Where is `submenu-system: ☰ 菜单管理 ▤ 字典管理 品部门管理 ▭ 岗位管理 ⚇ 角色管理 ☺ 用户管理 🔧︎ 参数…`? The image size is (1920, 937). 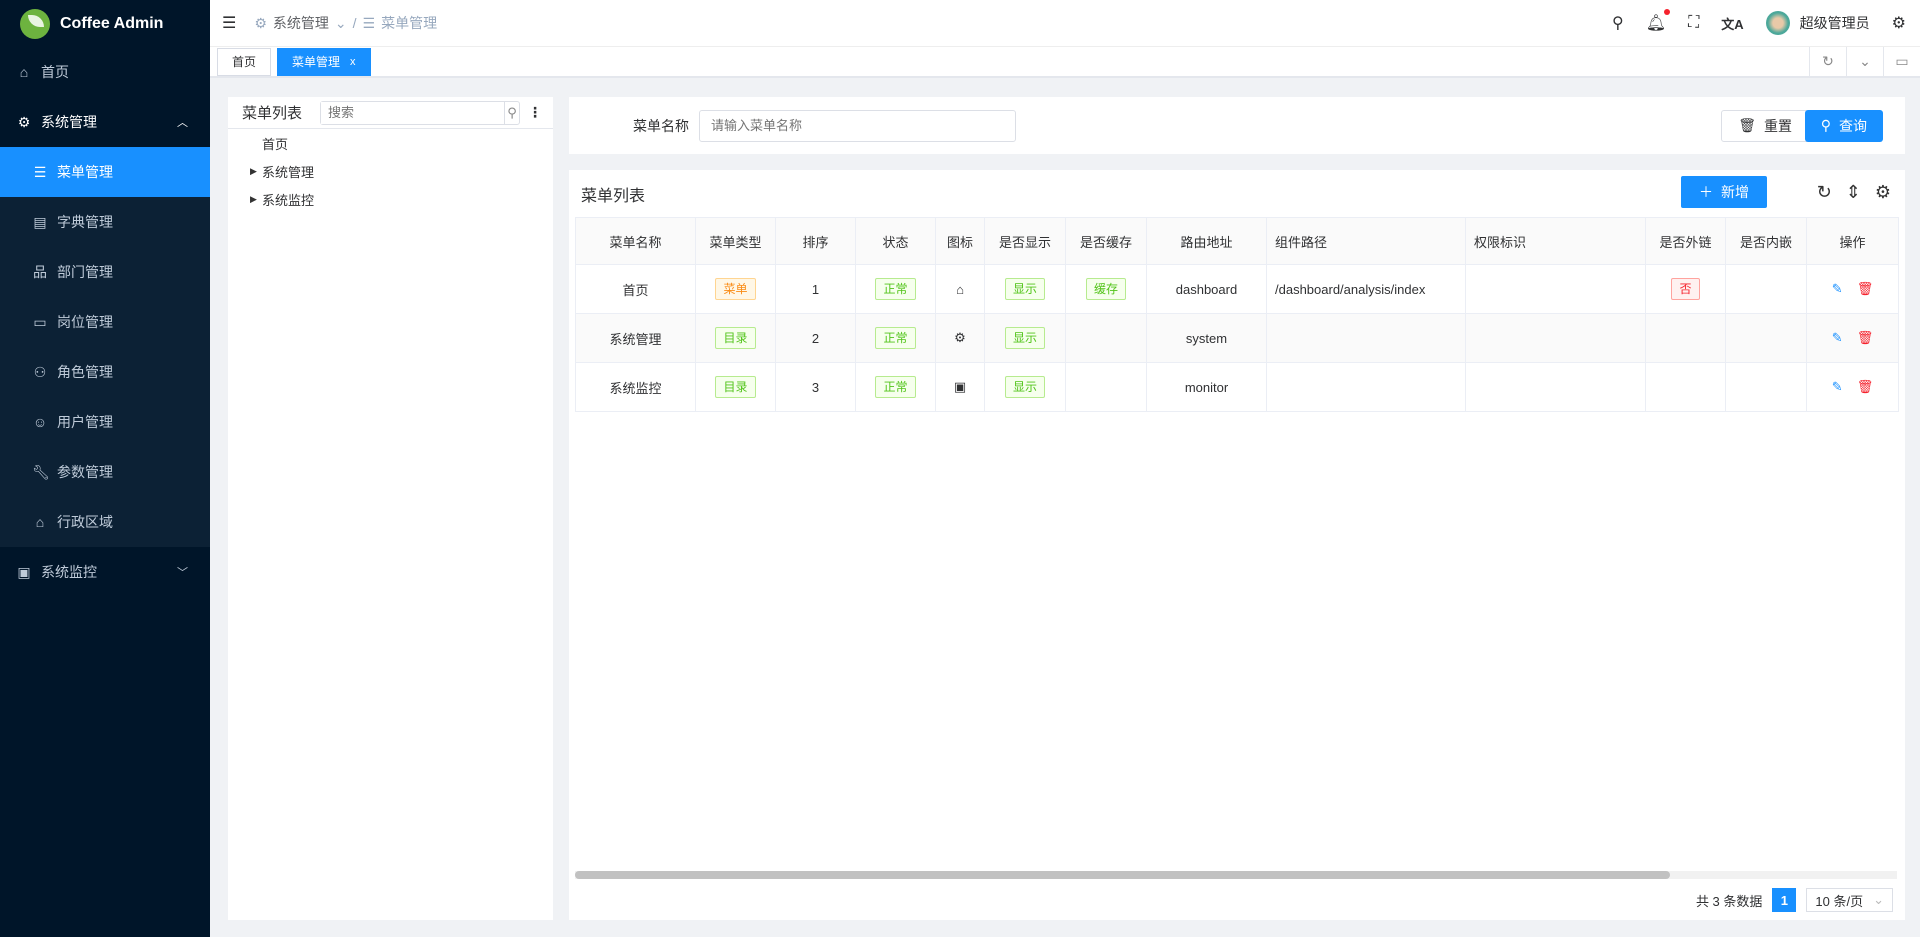 submenu-system: ☰ 菜单管理 ▤ 字典管理 品部门管理 ▭ 岗位管理 ⚇ 角色管理 ☺ 用户管理 🔧︎ 参数… is located at coordinates (105, 347).